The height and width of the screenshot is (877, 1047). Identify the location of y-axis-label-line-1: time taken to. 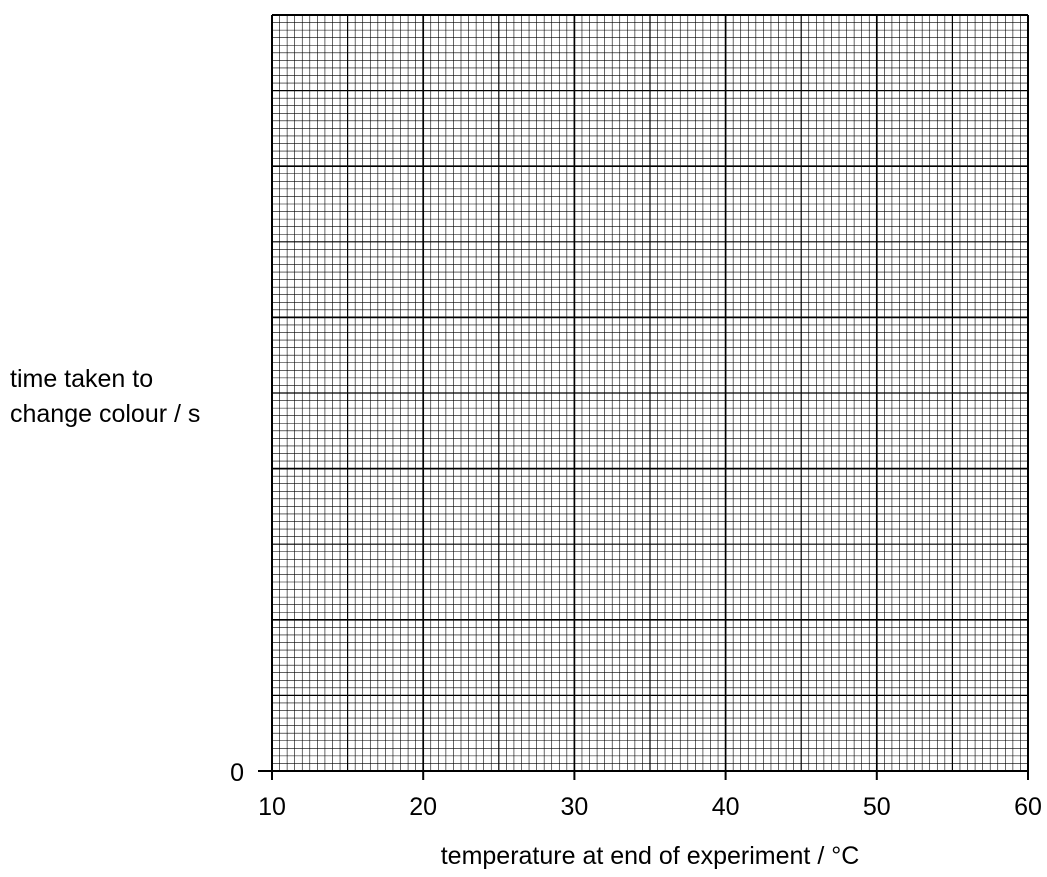
(81, 379).